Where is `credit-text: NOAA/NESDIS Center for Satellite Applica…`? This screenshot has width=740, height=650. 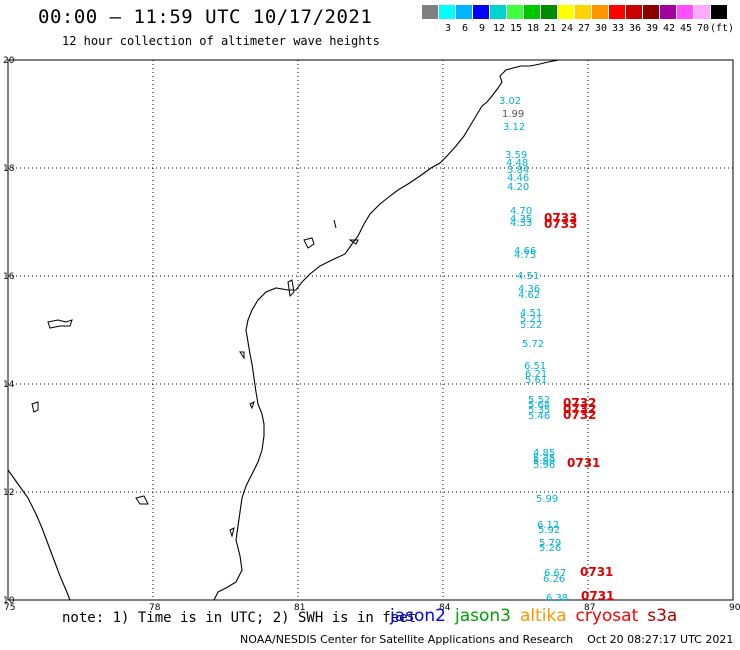 credit-text: NOAA/NESDIS Center for Satellite Applica… is located at coordinates (407, 639).